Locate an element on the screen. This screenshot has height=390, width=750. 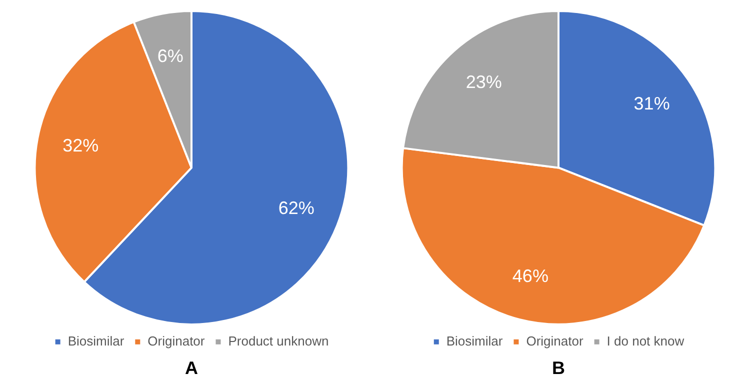
data-label: 46% is located at coordinates (530, 276).